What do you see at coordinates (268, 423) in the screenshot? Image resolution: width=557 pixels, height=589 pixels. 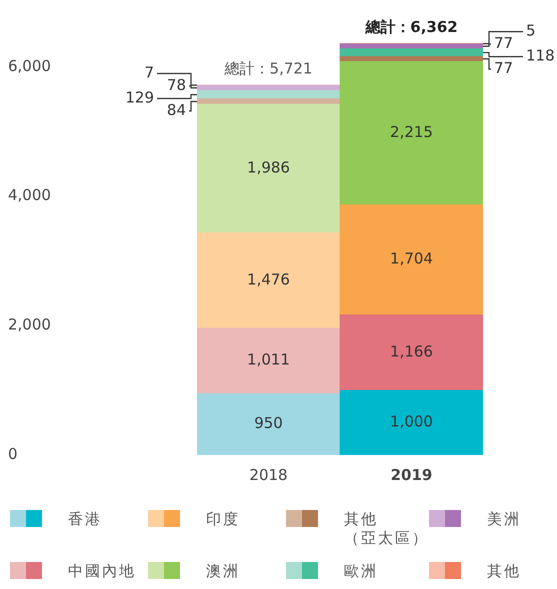 I see `data-label: 950` at bounding box center [268, 423].